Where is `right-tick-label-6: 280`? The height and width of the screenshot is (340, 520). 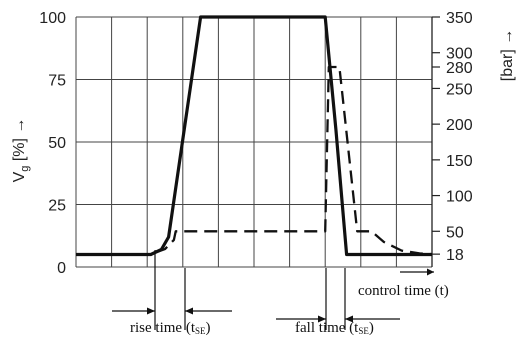 right-tick-label-6: 280 is located at coordinates (459, 68).